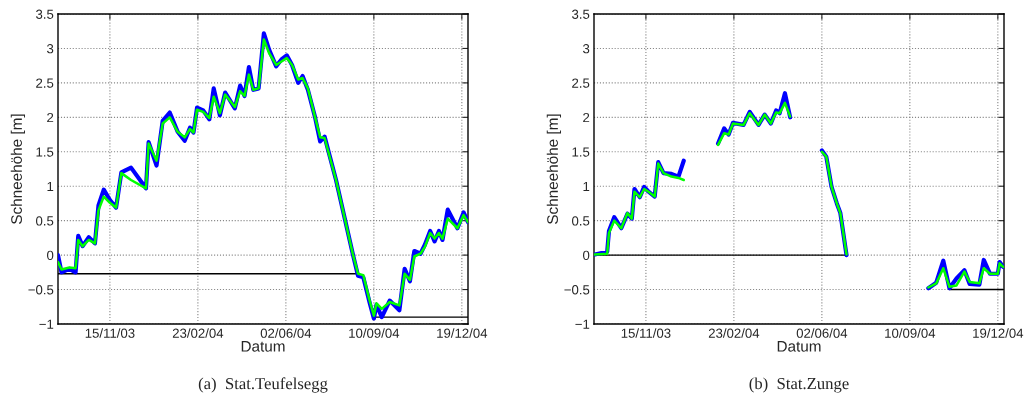 Image resolution: width=1026 pixels, height=410 pixels. Describe the element at coordinates (799, 385) in the screenshot. I see `text: (b) Stat.Zunge` at that location.